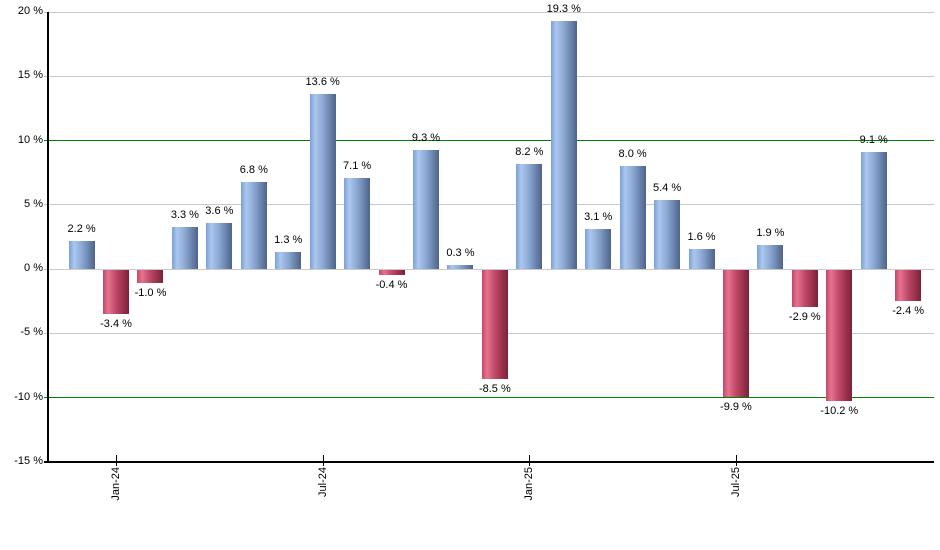  I want to click on x-axis-line, so click(489, 462).